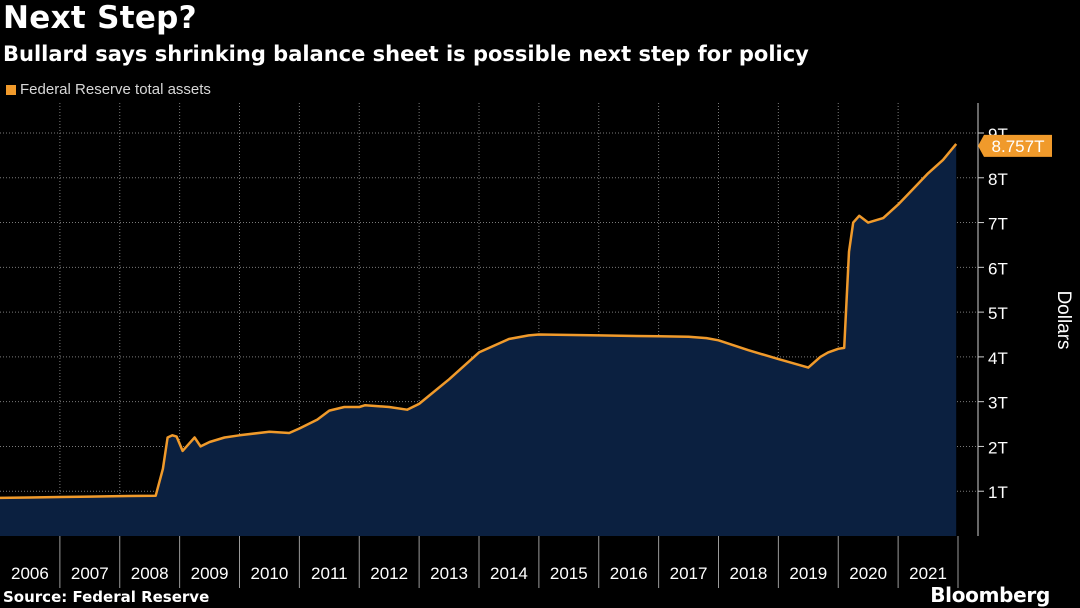 The image size is (1080, 608). Describe the element at coordinates (509, 573) in the screenshot. I see `x-tick-label: 2014` at that location.